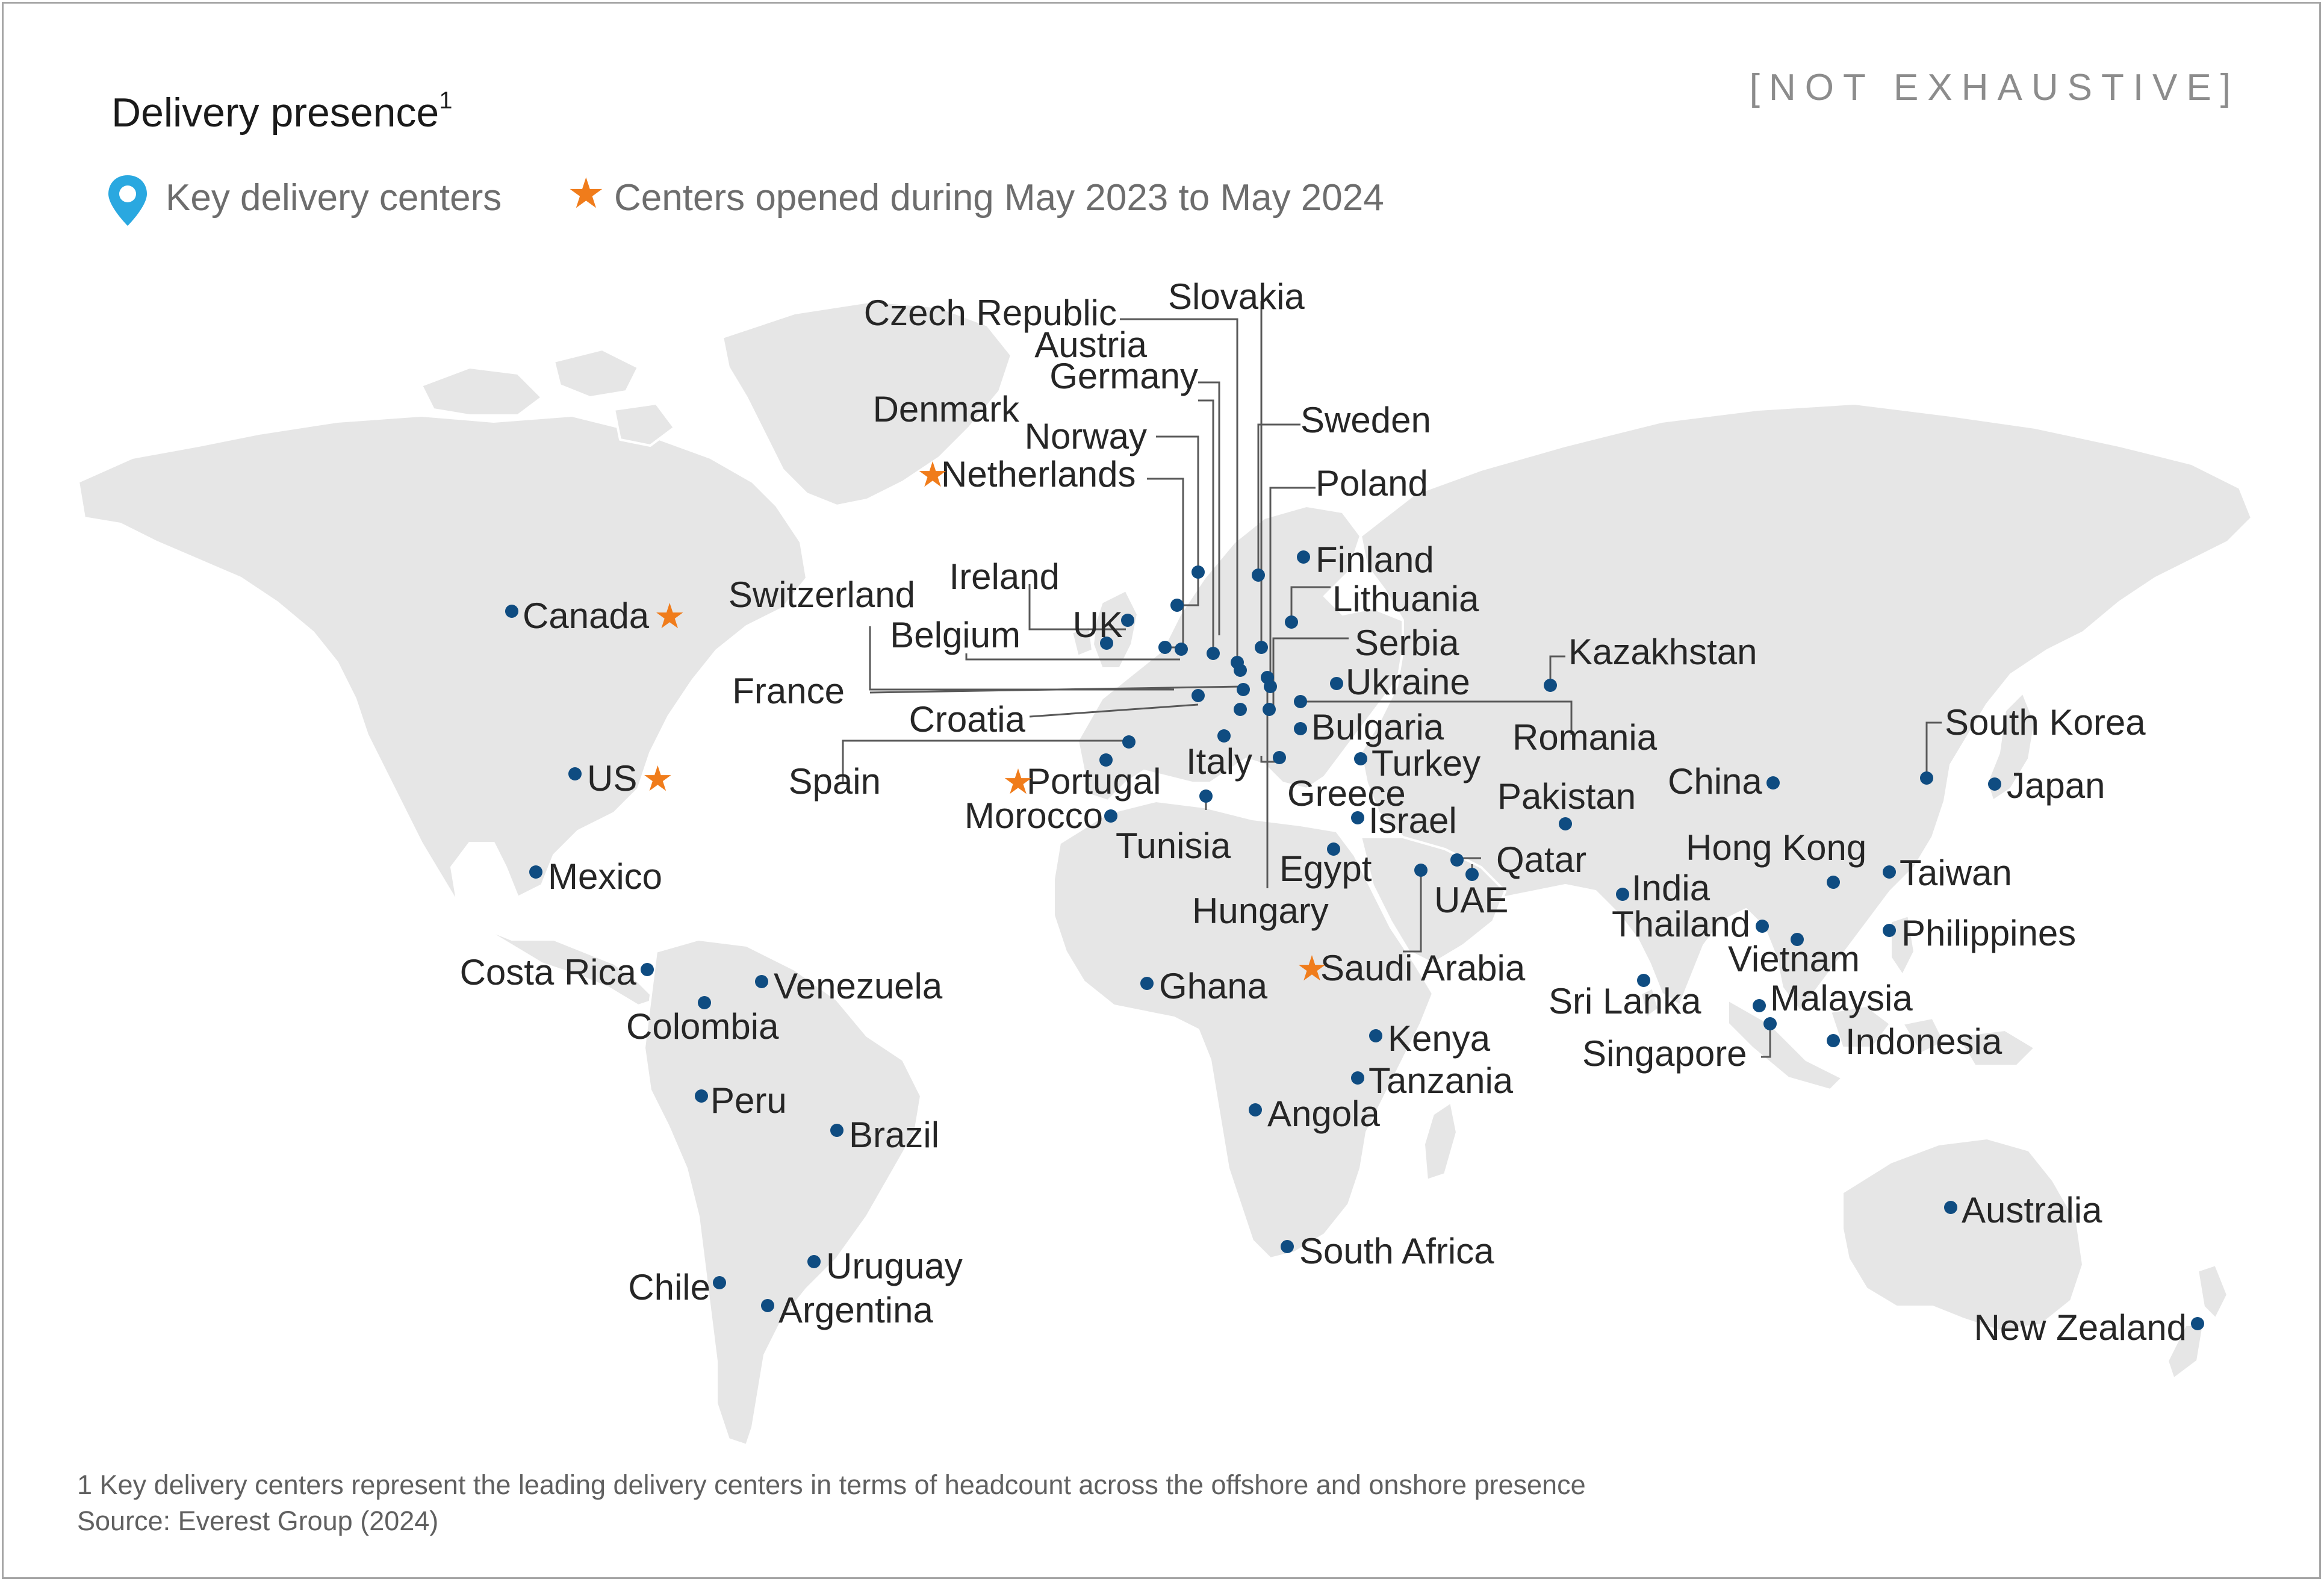 The width and height of the screenshot is (2324, 1582). What do you see at coordinates (1243, 653) in the screenshot?
I see `europe-land` at bounding box center [1243, 653].